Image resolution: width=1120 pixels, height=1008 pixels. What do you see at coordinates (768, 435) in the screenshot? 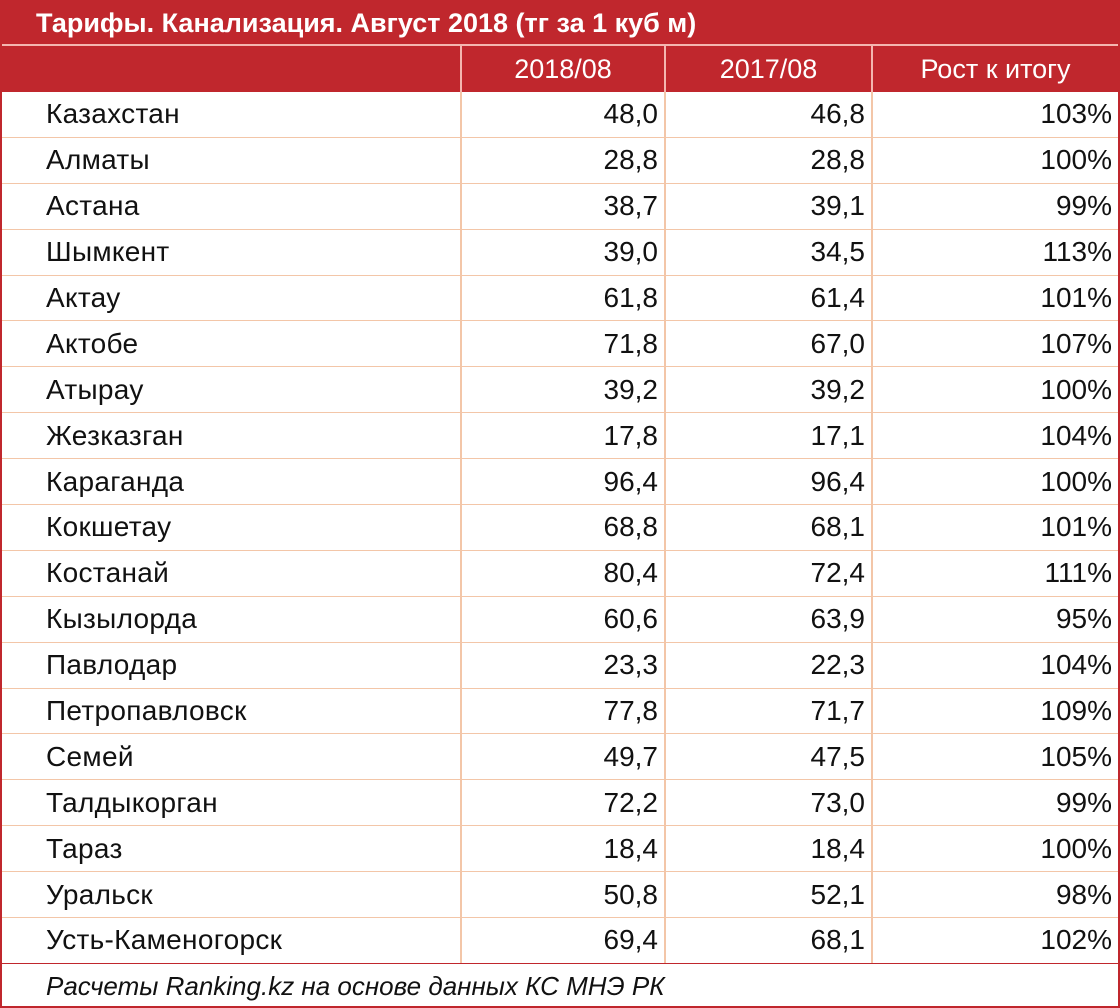
I see `value-2017-cell: 17,1` at bounding box center [768, 435].